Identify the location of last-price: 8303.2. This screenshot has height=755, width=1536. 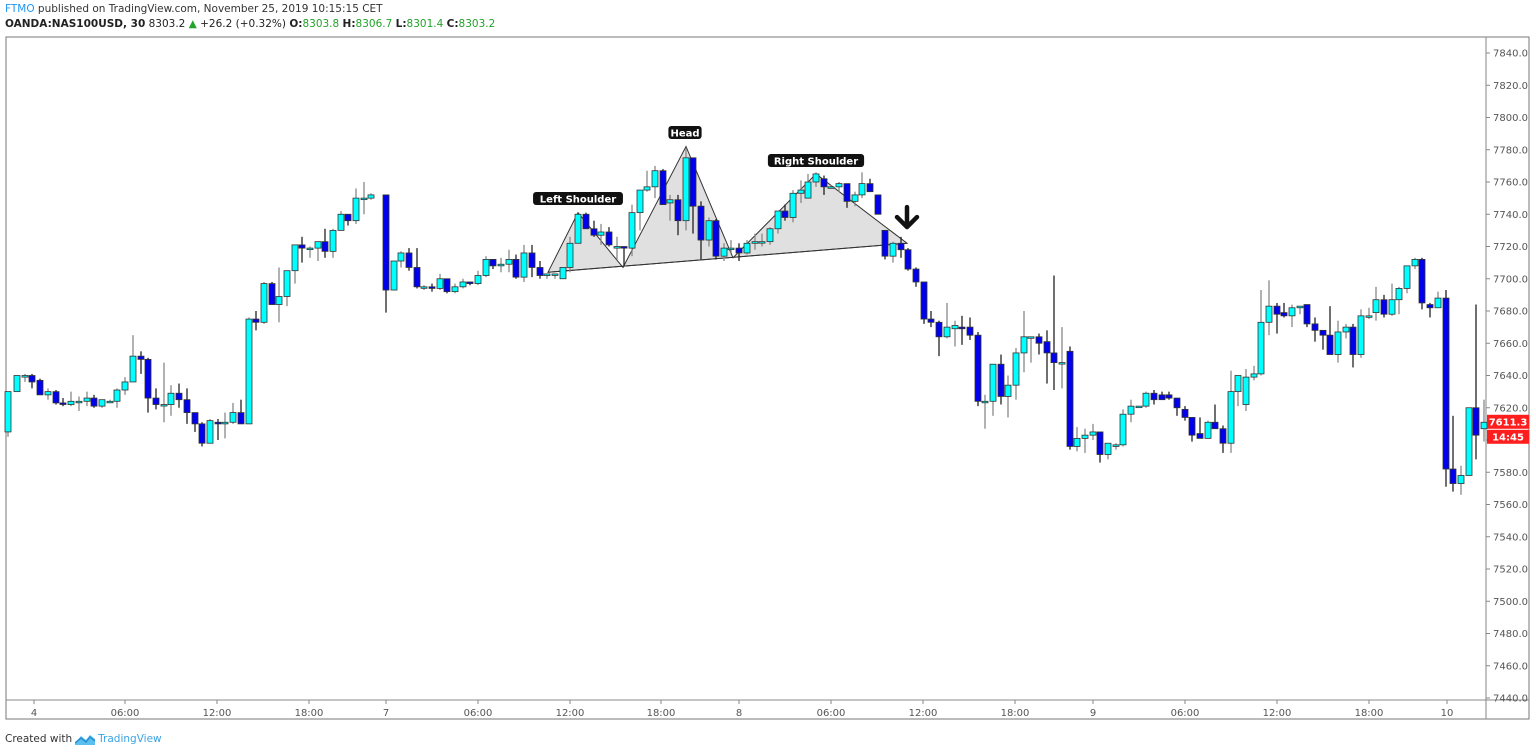
(167, 24).